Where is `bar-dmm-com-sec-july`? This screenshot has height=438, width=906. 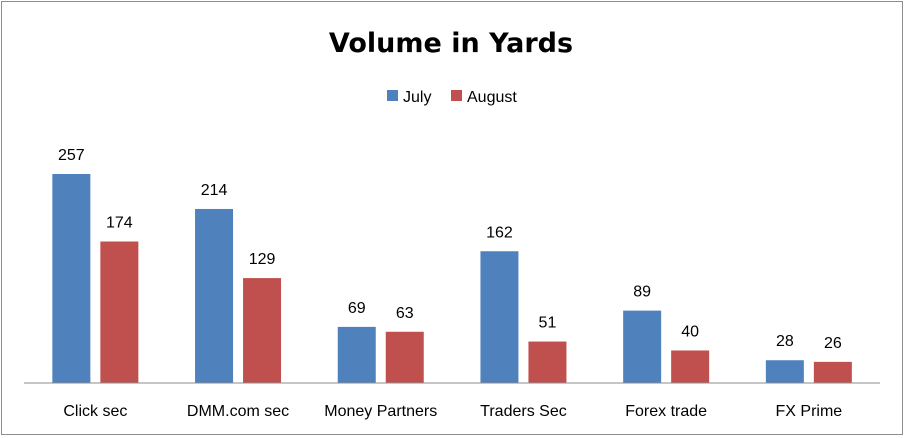 bar-dmm-com-sec-july is located at coordinates (214, 295).